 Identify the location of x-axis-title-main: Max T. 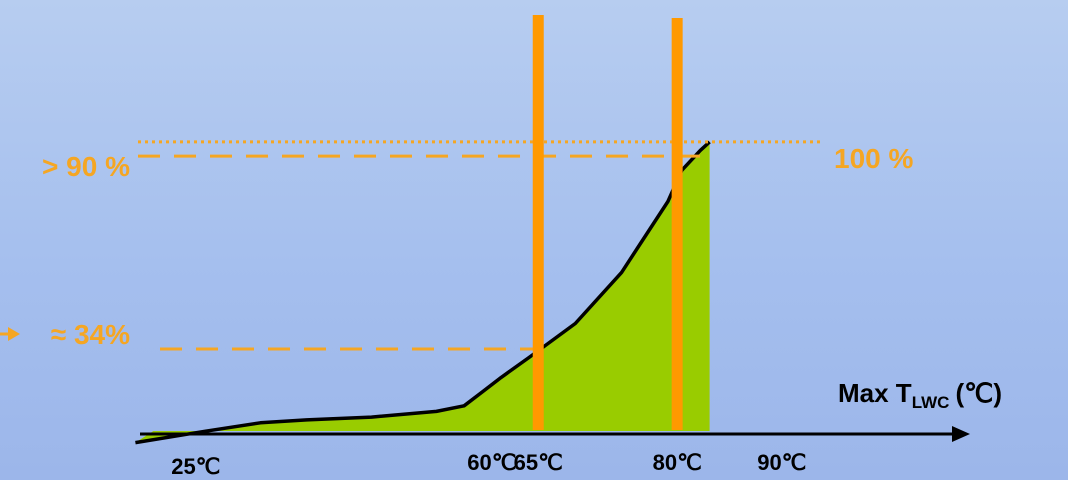
(875, 393).